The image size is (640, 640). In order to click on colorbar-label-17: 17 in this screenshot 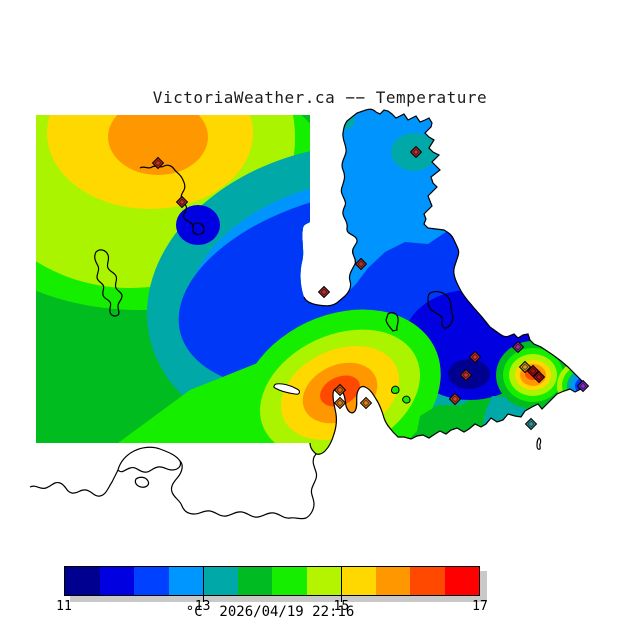, I will do `click(480, 606)`.